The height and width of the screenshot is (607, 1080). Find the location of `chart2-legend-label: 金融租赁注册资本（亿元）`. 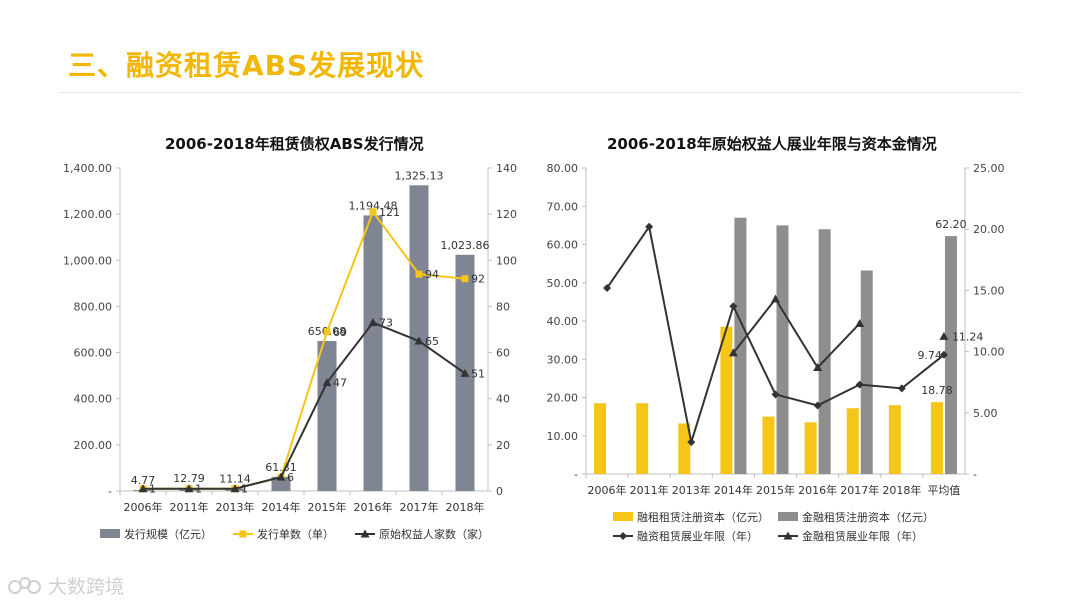

chart2-legend-label: 金融租赁注册资本（亿元） is located at coordinates (868, 517).